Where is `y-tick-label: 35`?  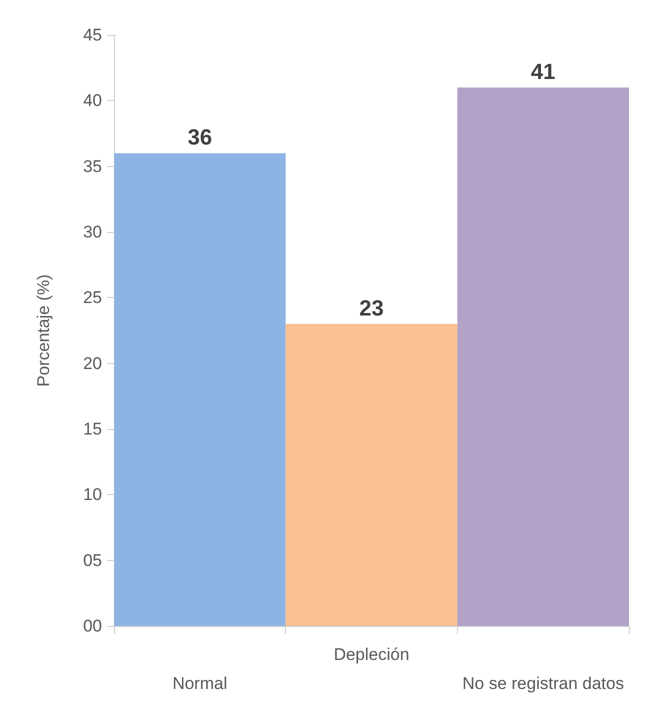
y-tick-label: 35 is located at coordinates (92, 166).